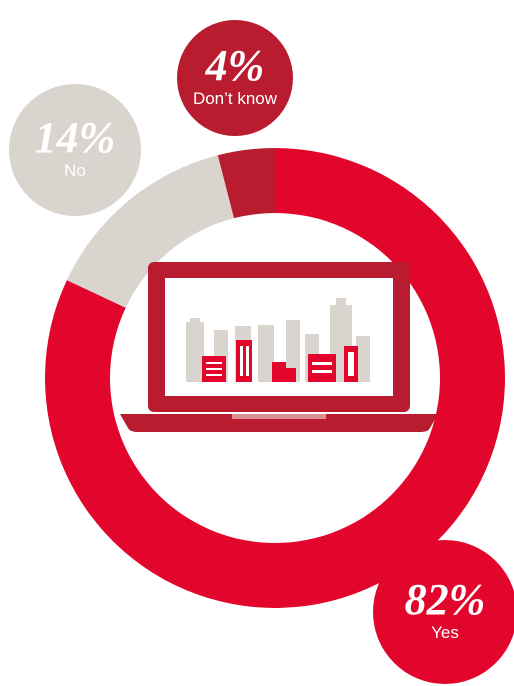 This screenshot has height=686, width=514. What do you see at coordinates (445, 632) in the screenshot?
I see `category-label: Yes` at bounding box center [445, 632].